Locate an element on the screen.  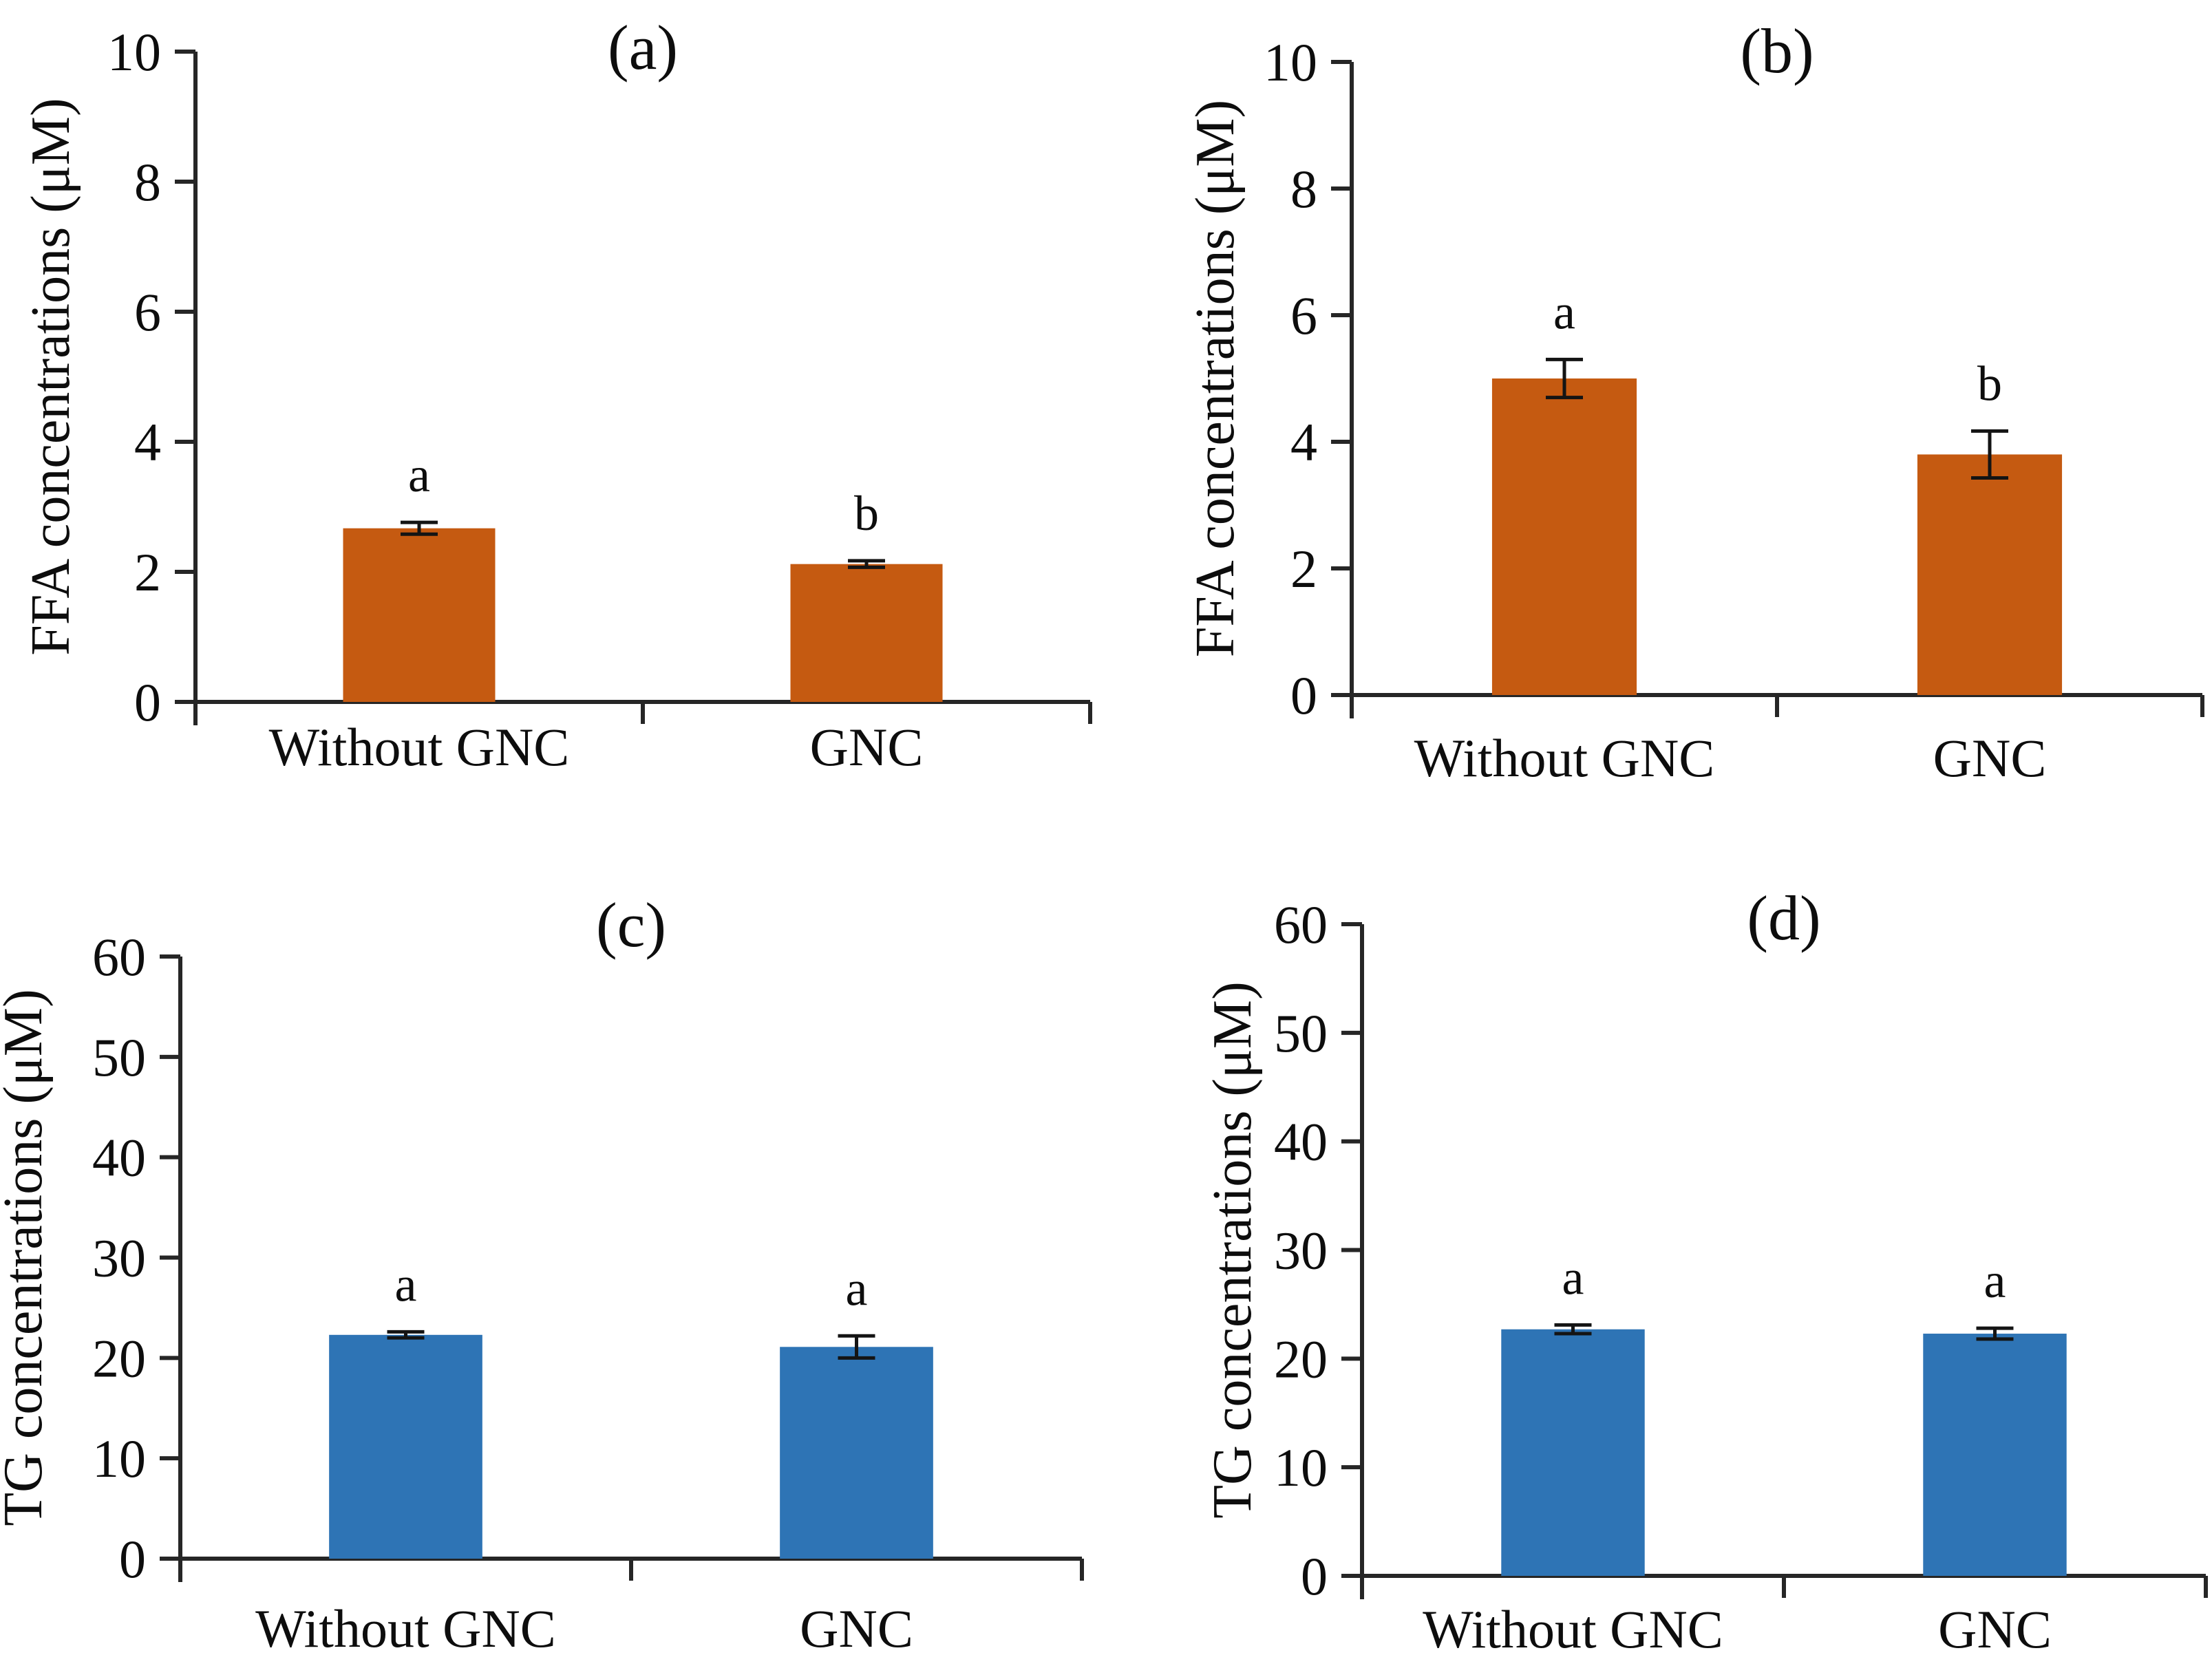
panel-d-title: (d) is located at coordinates (1783, 918).